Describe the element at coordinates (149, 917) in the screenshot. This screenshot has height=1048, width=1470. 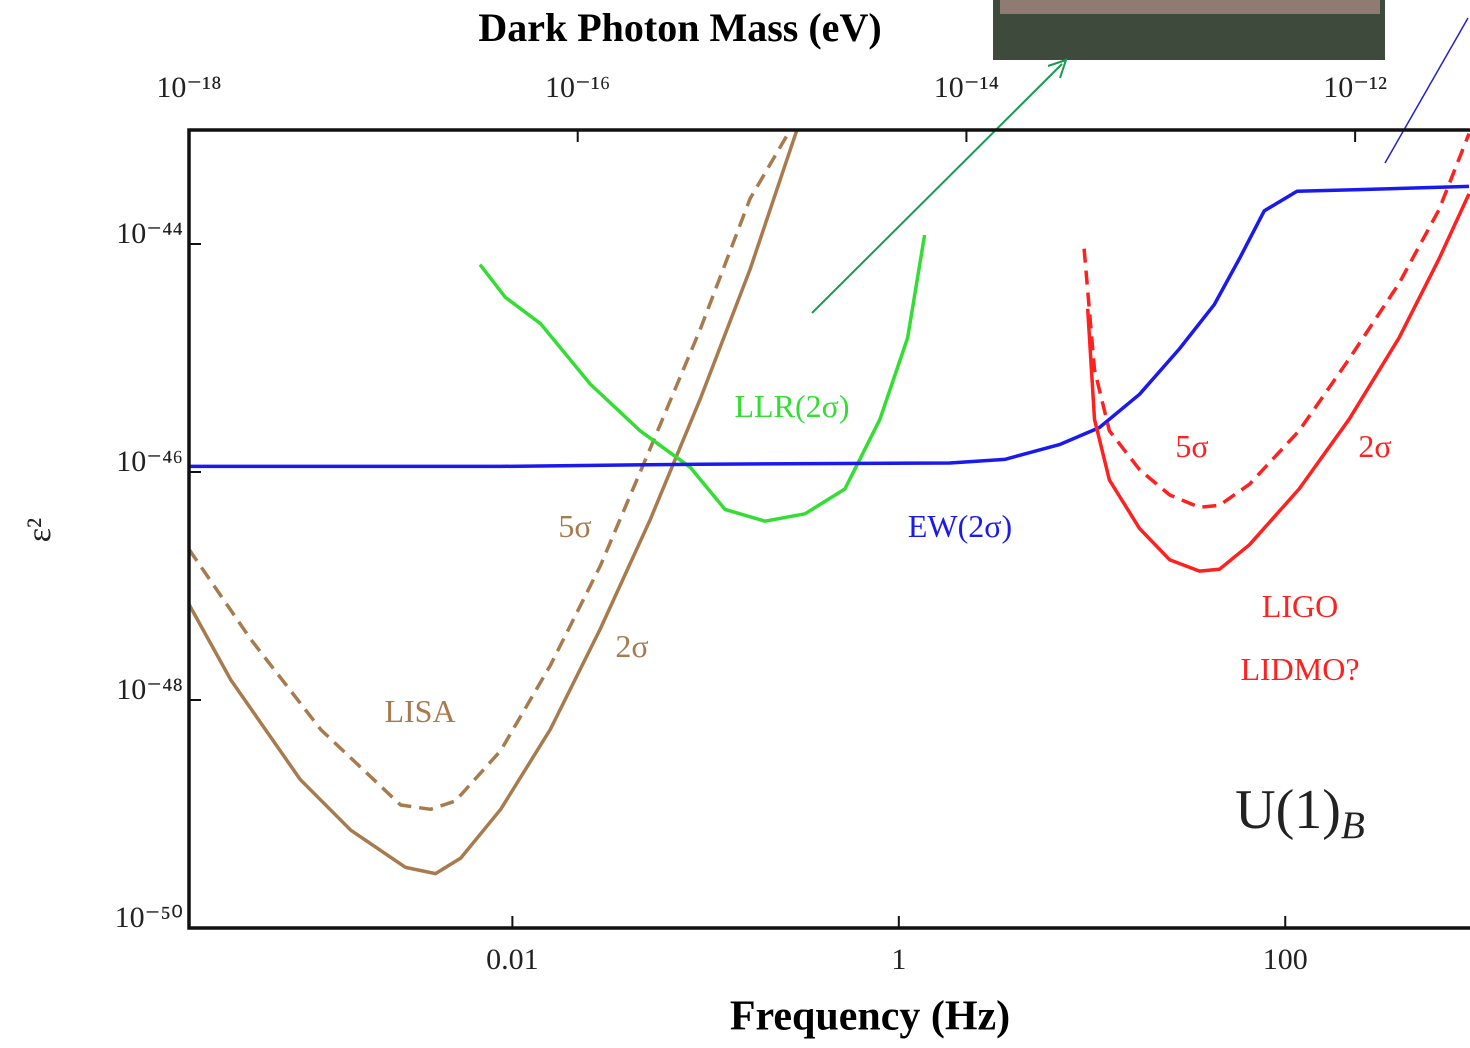
I see `y-tick-label: 10⁻⁵⁰` at that location.